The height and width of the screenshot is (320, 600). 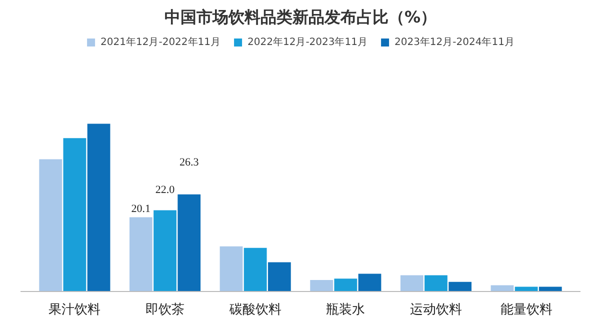 I want to click on chart-title: 中国市场饮料品类新品发布占比（%）, so click(x=300, y=17).